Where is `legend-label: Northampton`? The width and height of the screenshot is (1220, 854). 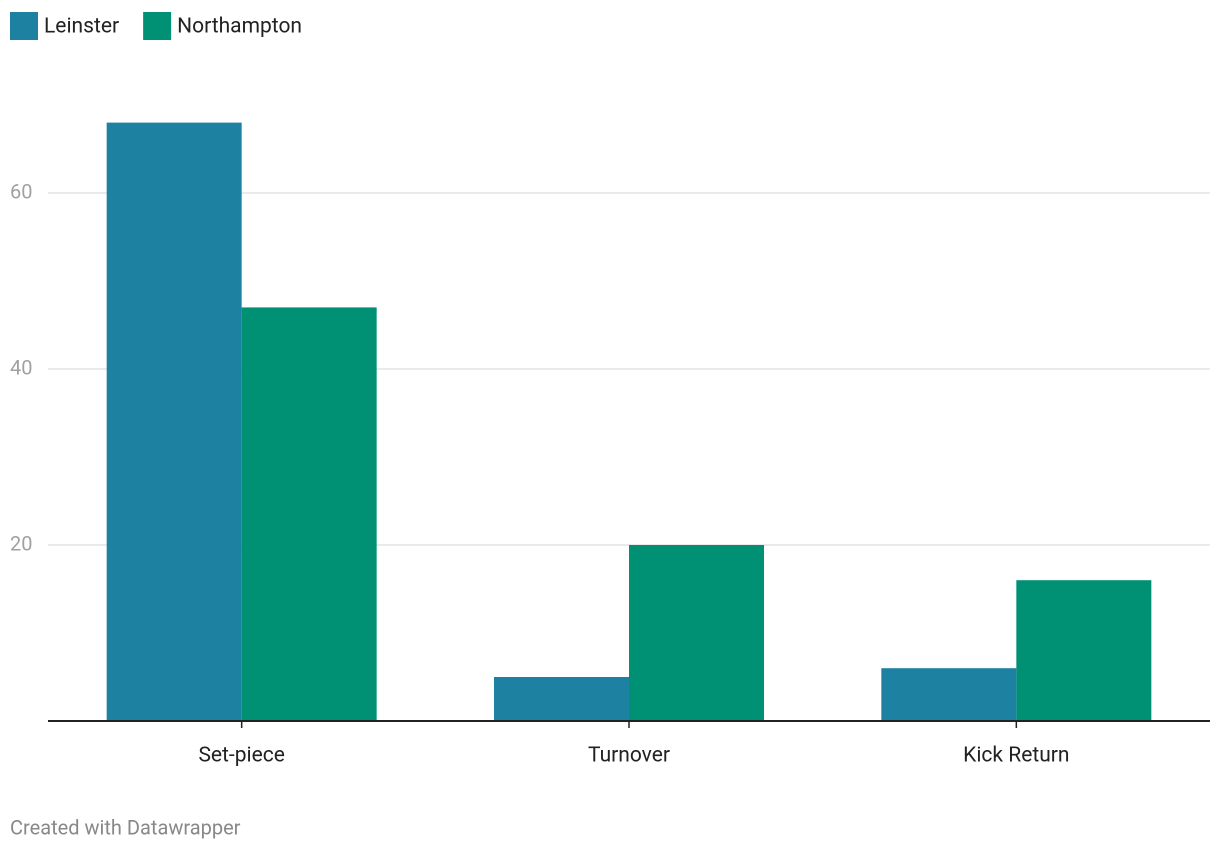 legend-label: Northampton is located at coordinates (239, 27).